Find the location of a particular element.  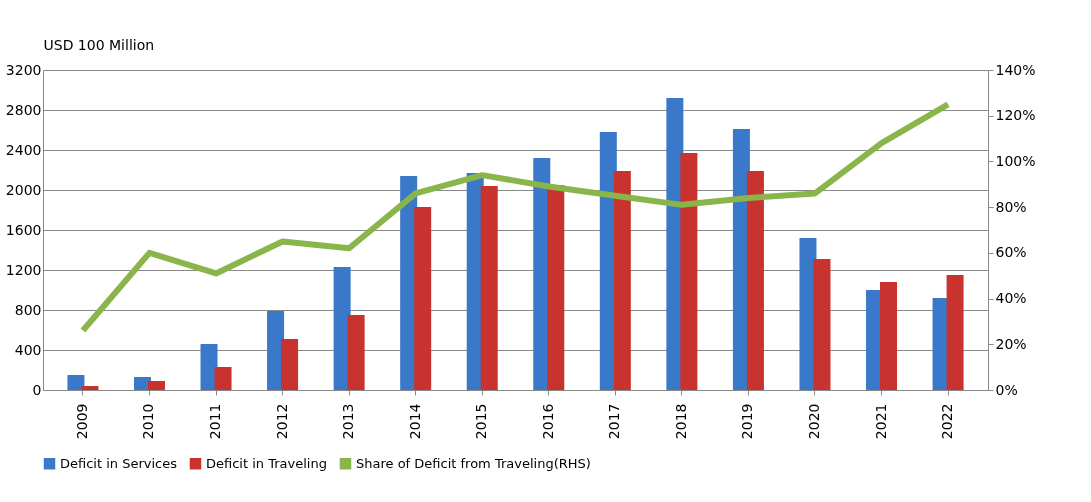

y-tick-label: 2800 is located at coordinates (23, 109).